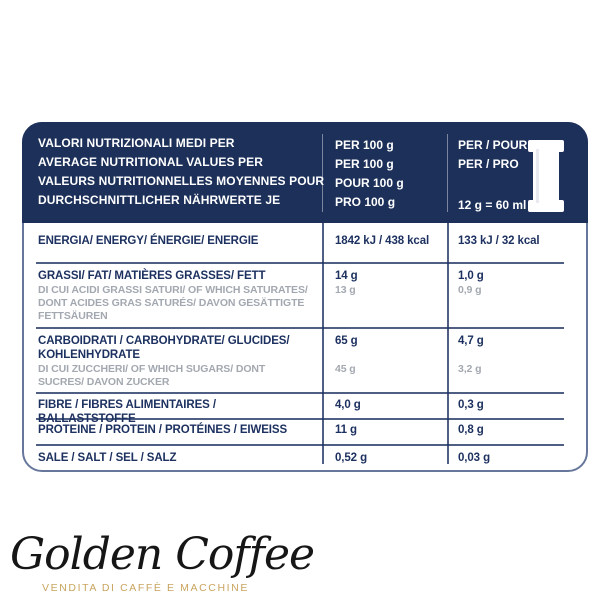  What do you see at coordinates (152, 276) in the screenshot?
I see `row-label: GRASSI/ FAT/ MATIÈRES GRASSES/ FETT` at bounding box center [152, 276].